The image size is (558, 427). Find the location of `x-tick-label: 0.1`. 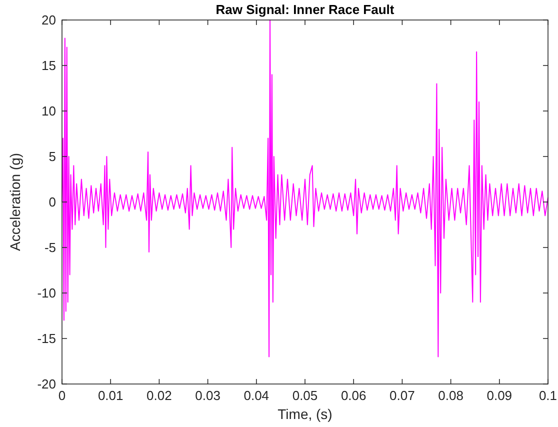

x-tick-label: 0.1 is located at coordinates (548, 395).